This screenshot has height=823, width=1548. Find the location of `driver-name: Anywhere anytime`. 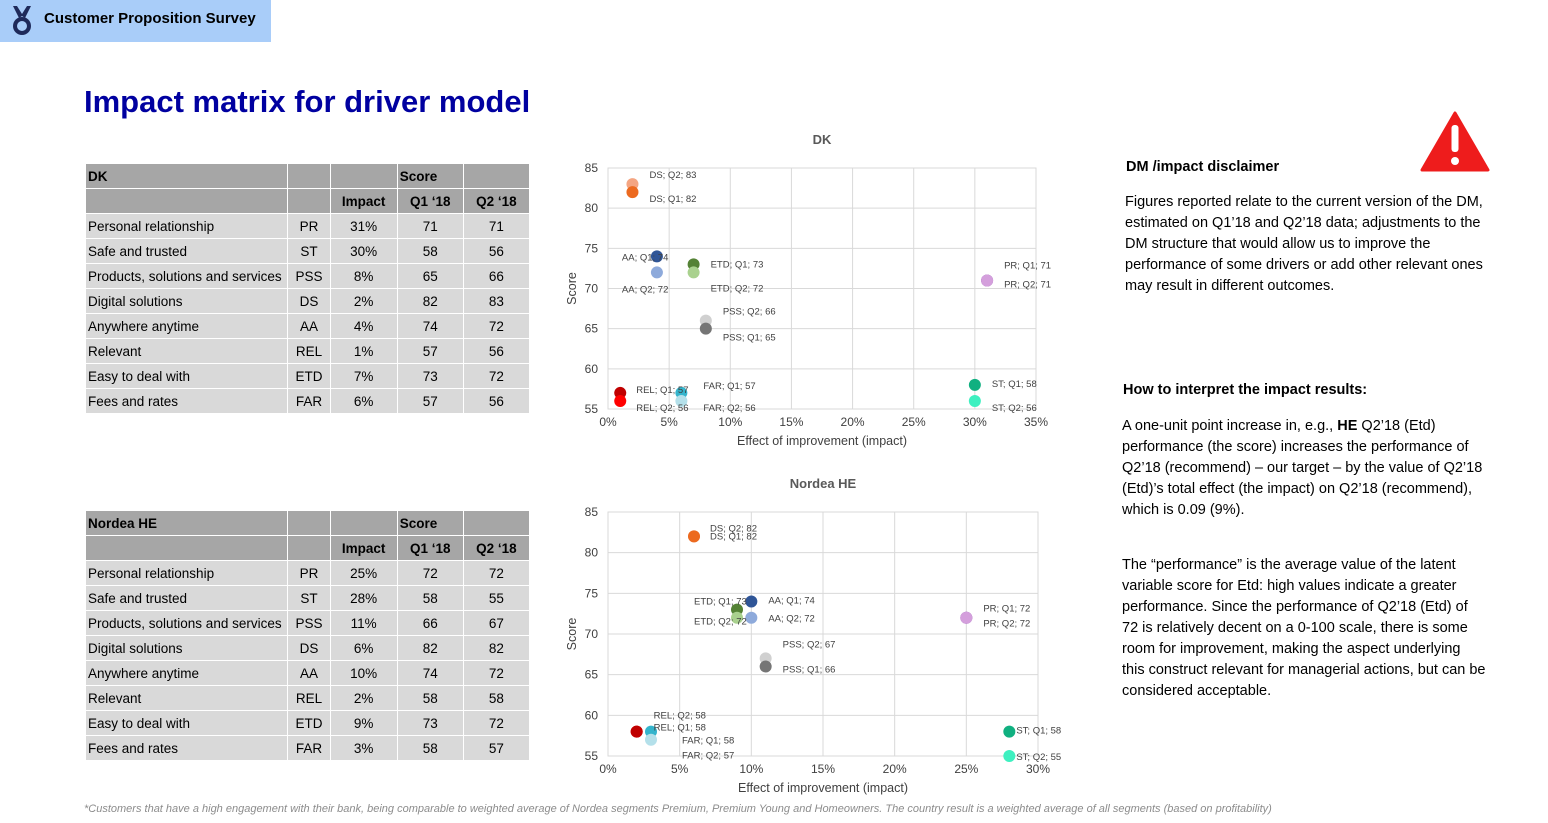

driver-name: Anywhere anytime is located at coordinates (186, 326).